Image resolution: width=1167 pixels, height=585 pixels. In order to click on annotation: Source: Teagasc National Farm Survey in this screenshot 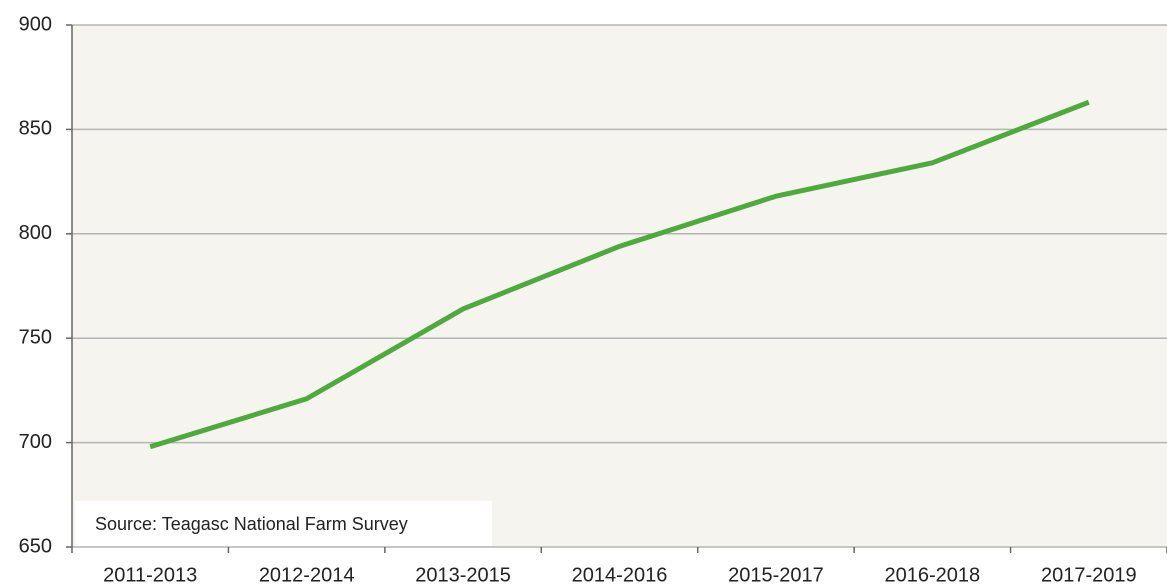, I will do `click(251, 524)`.